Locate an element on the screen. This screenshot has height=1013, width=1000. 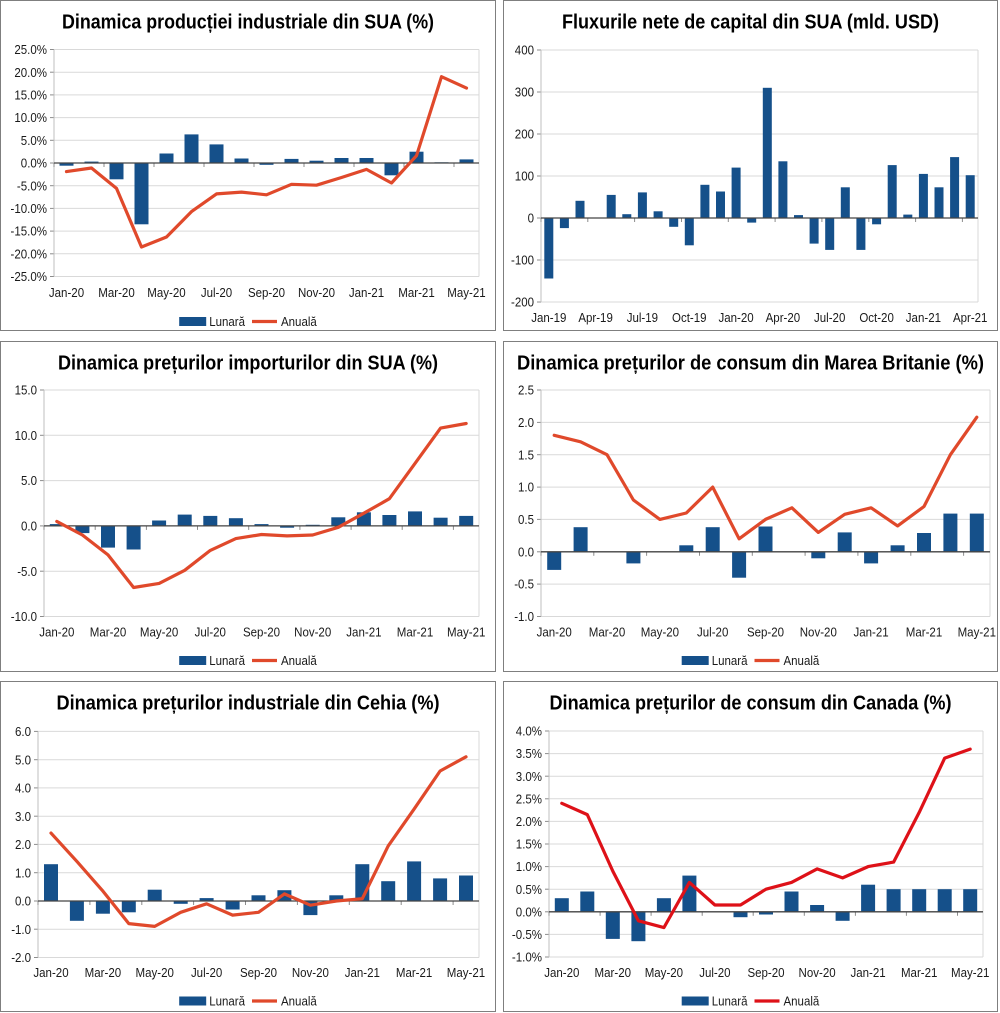
svg-text: 0.5% is located at coordinates (529, 889).